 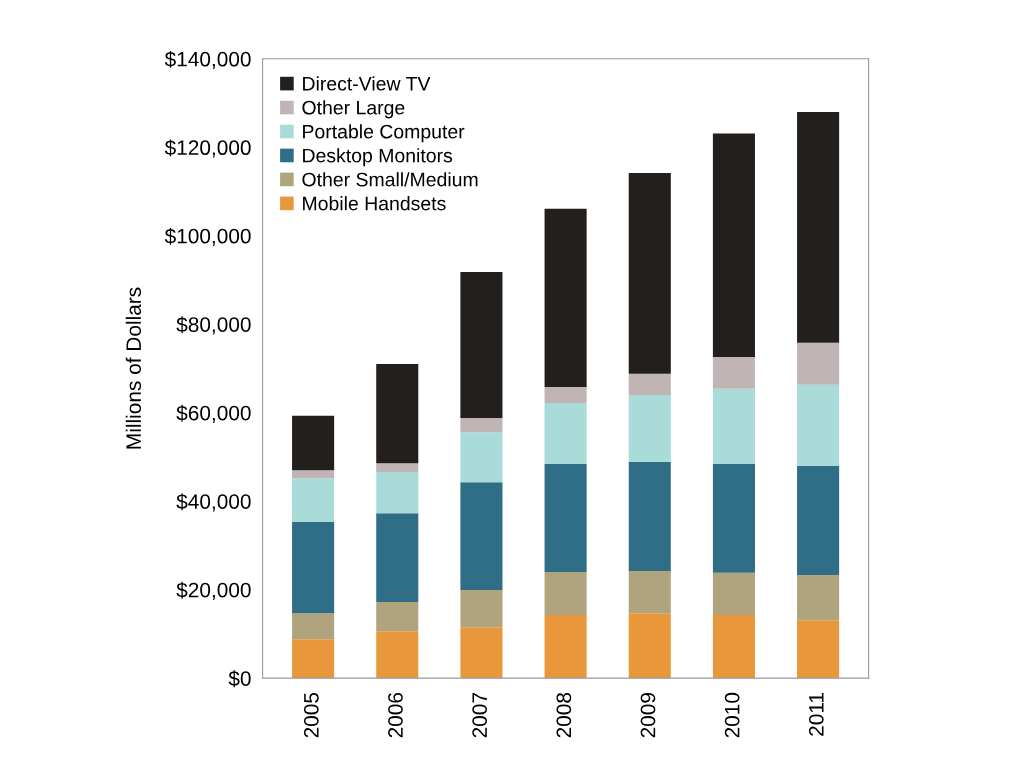 I want to click on y-tick-label: $60,000, so click(x=213, y=413).